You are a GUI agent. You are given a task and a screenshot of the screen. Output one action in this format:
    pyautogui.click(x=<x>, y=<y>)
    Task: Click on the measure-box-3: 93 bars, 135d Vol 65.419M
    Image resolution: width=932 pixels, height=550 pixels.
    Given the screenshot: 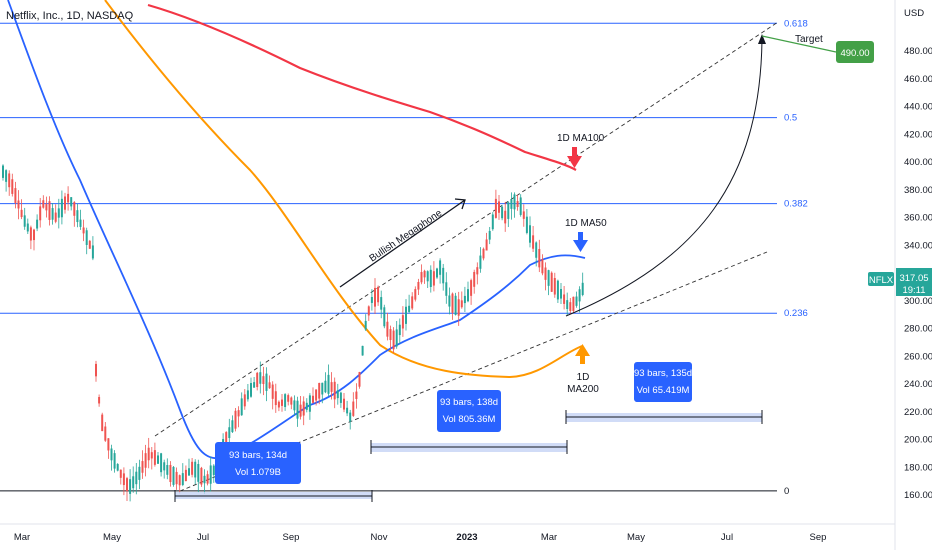 What is the action you would take?
    pyautogui.click(x=663, y=382)
    